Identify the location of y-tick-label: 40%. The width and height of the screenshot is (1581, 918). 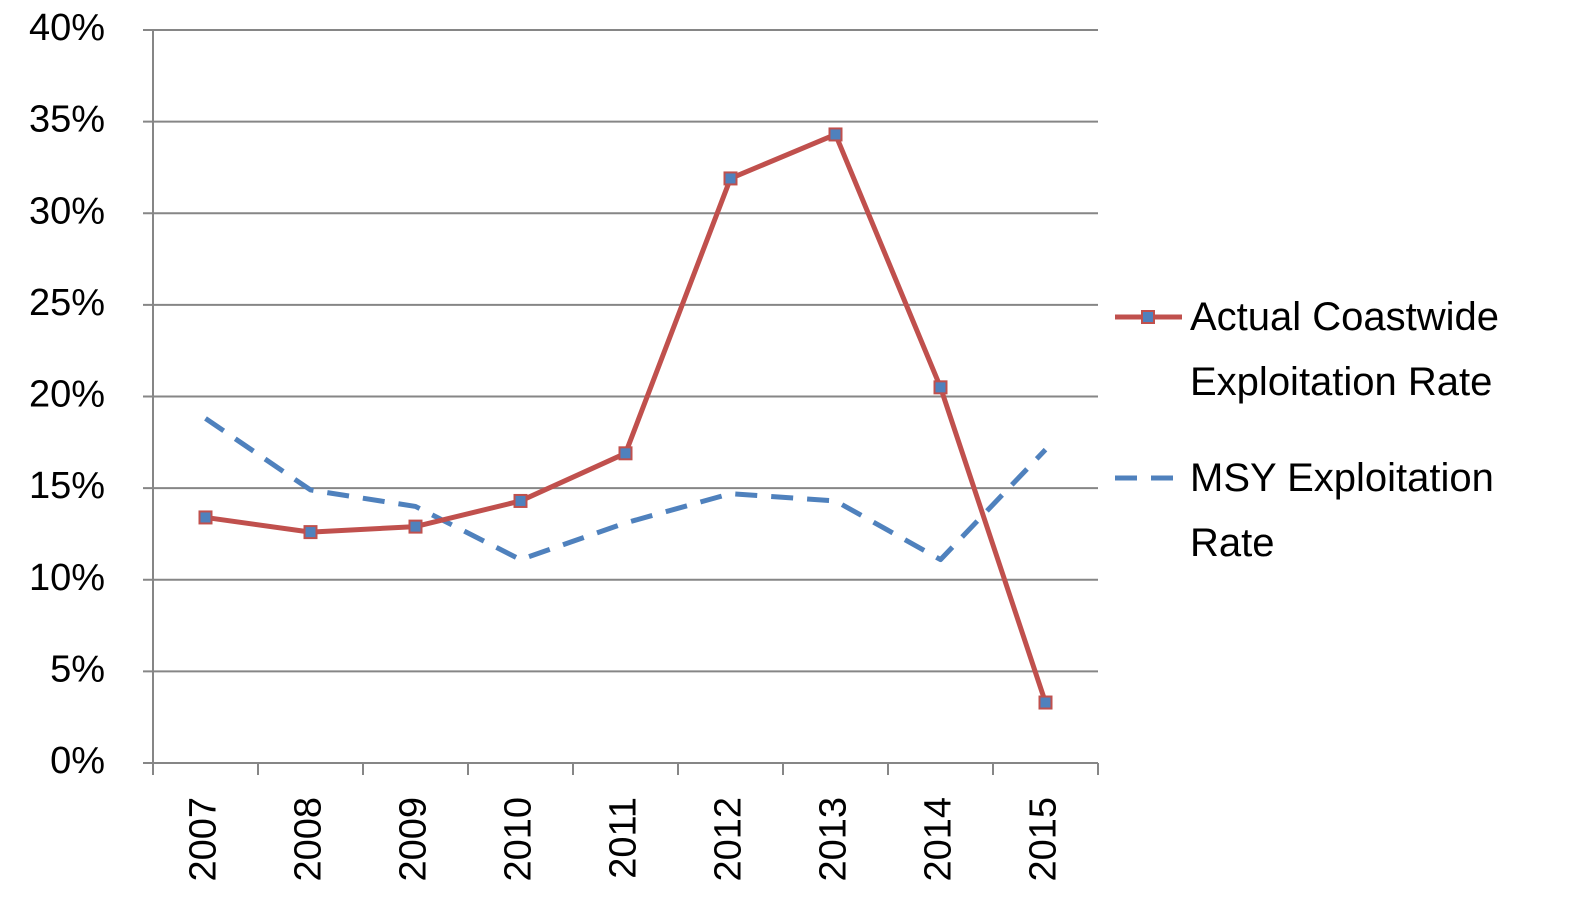
(67, 28).